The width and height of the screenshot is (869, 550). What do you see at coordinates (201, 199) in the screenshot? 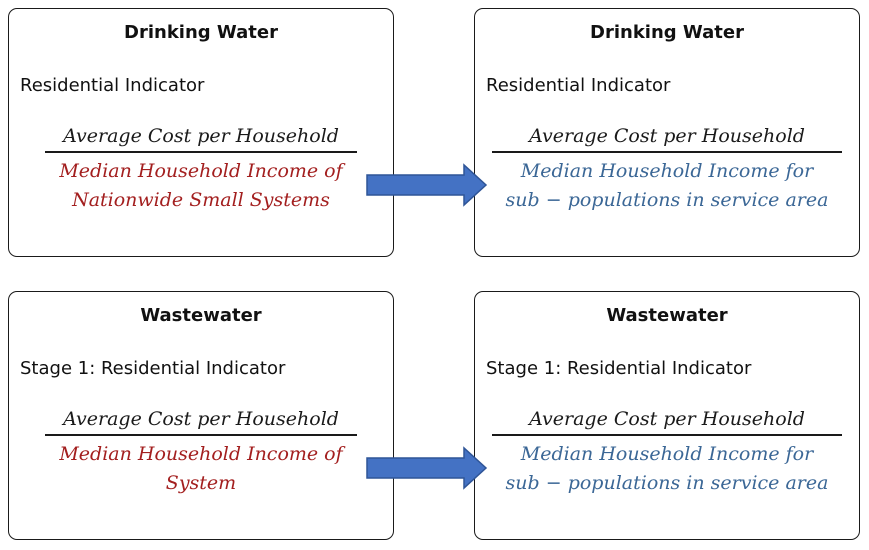
I see `fraction-denominator-line2: Nationwide Small Systems` at bounding box center [201, 199].